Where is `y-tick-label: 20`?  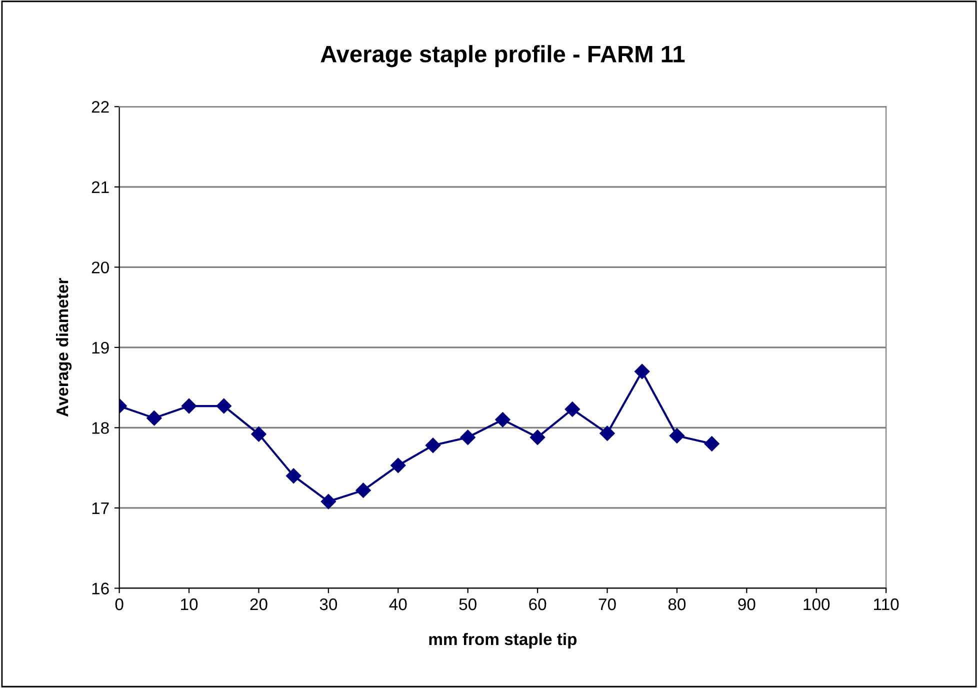
y-tick-label: 20 is located at coordinates (100, 268).